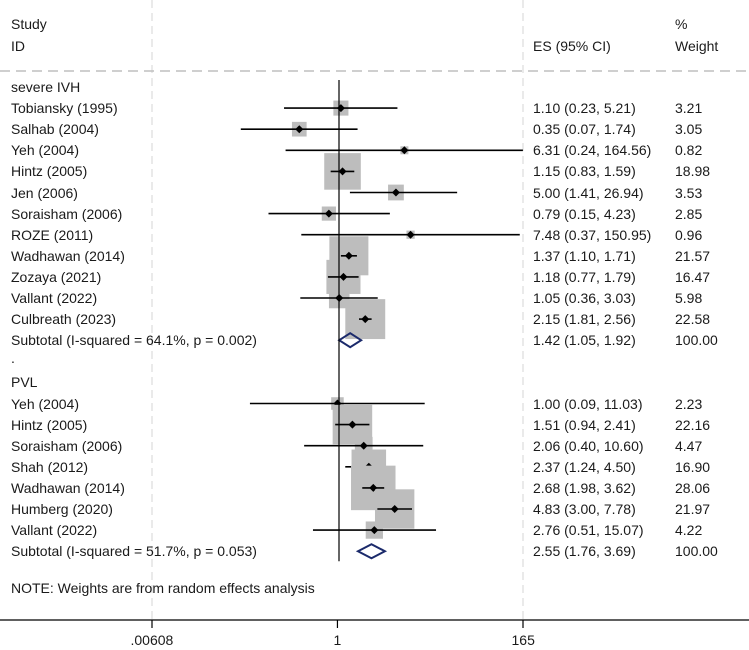 This screenshot has width=749, height=650. Describe the element at coordinates (693, 424) in the screenshot. I see `study-weight: 22.16` at that location.